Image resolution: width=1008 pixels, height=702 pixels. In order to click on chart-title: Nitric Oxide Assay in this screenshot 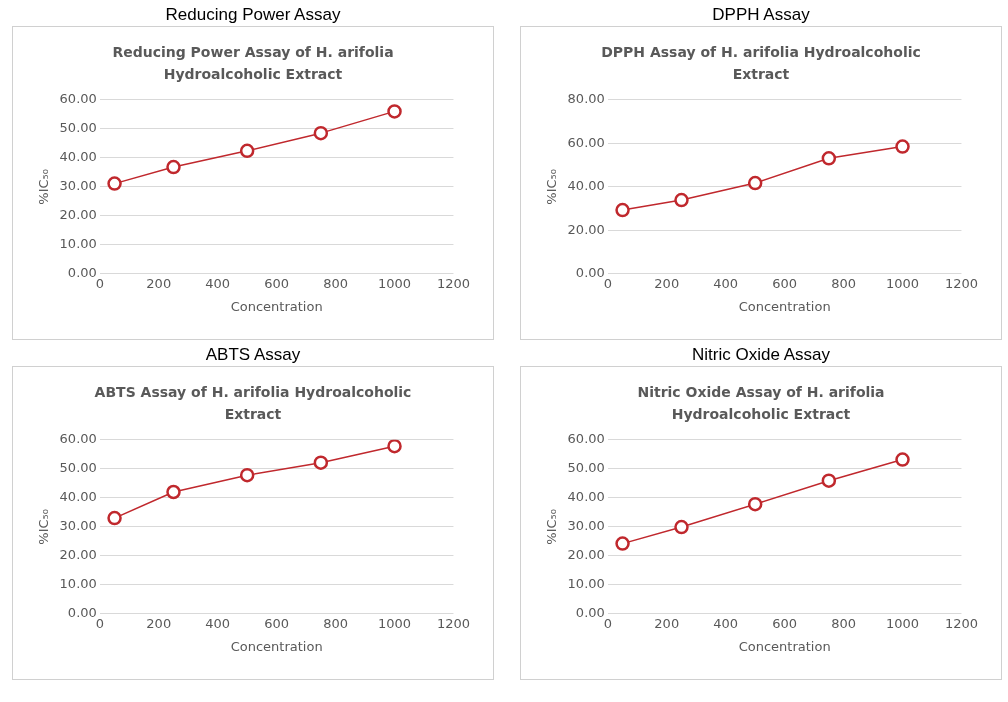, I will do `click(761, 355)`.